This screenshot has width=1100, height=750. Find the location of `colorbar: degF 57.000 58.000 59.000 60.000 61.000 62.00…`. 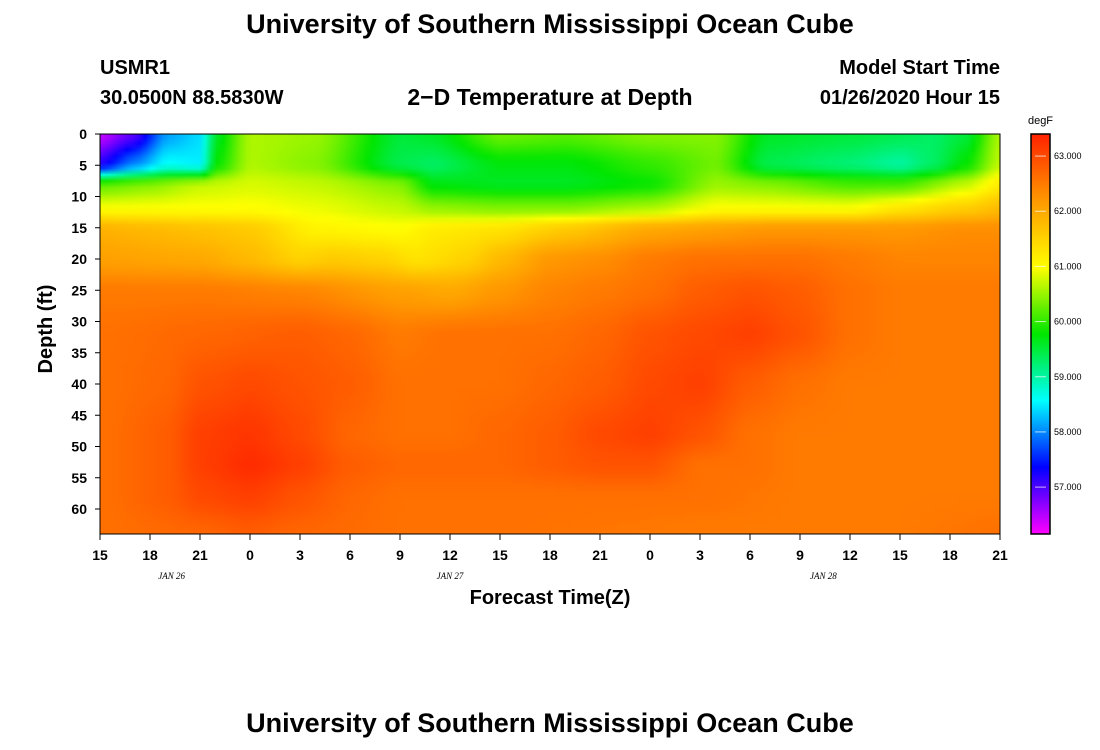

colorbar: degF 57.000 58.000 59.000 60.000 61.000 62.00… is located at coordinates (1055, 325).